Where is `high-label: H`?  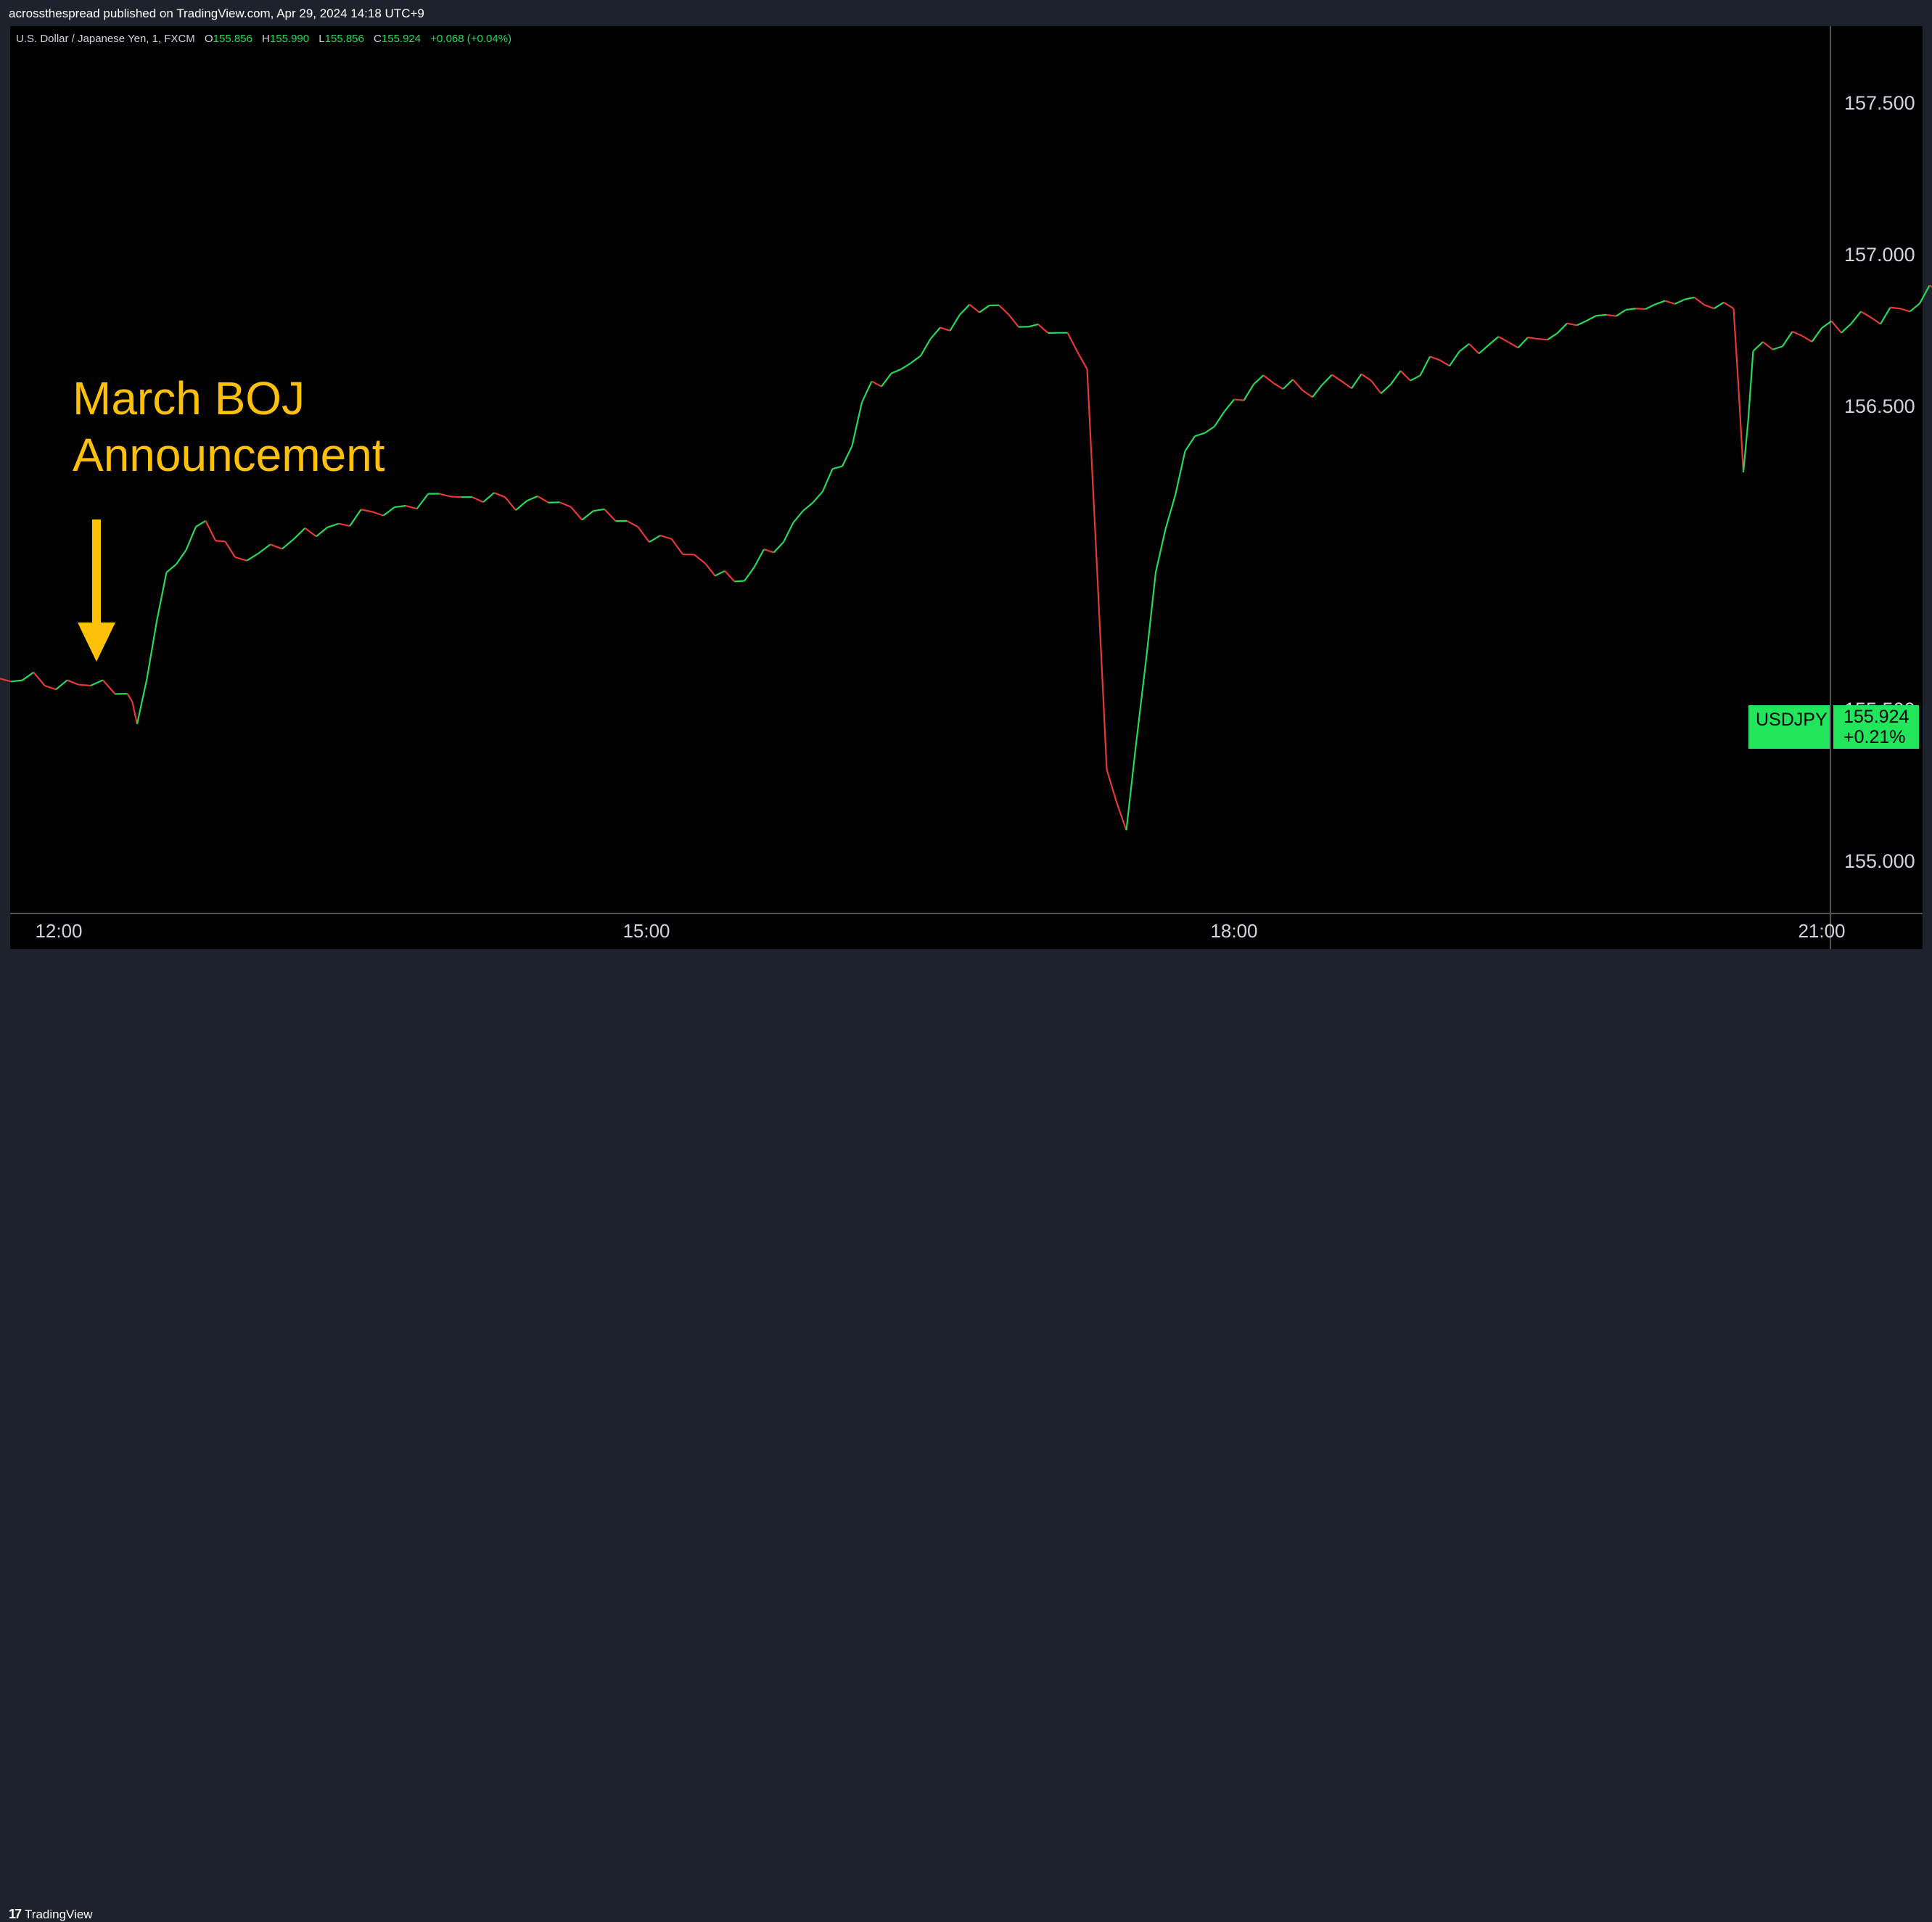 high-label: H is located at coordinates (266, 39).